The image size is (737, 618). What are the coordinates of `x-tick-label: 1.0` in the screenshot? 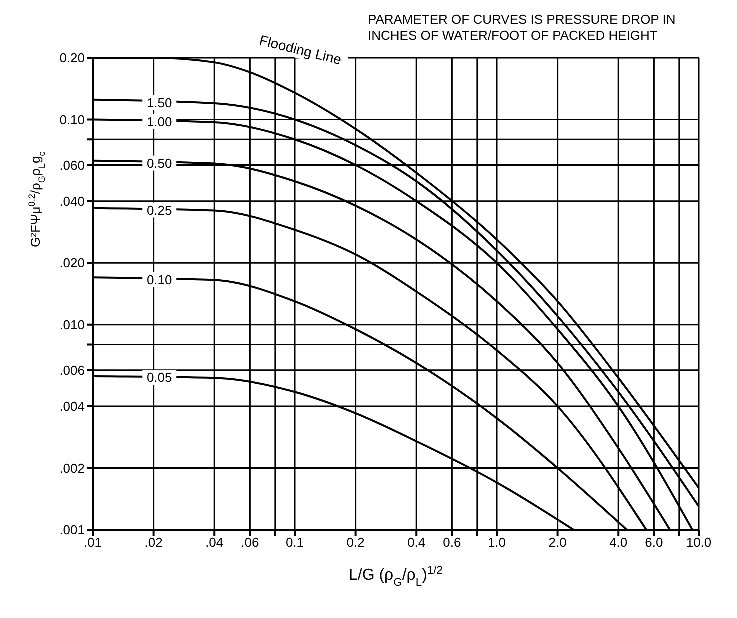 It's located at (497, 542).